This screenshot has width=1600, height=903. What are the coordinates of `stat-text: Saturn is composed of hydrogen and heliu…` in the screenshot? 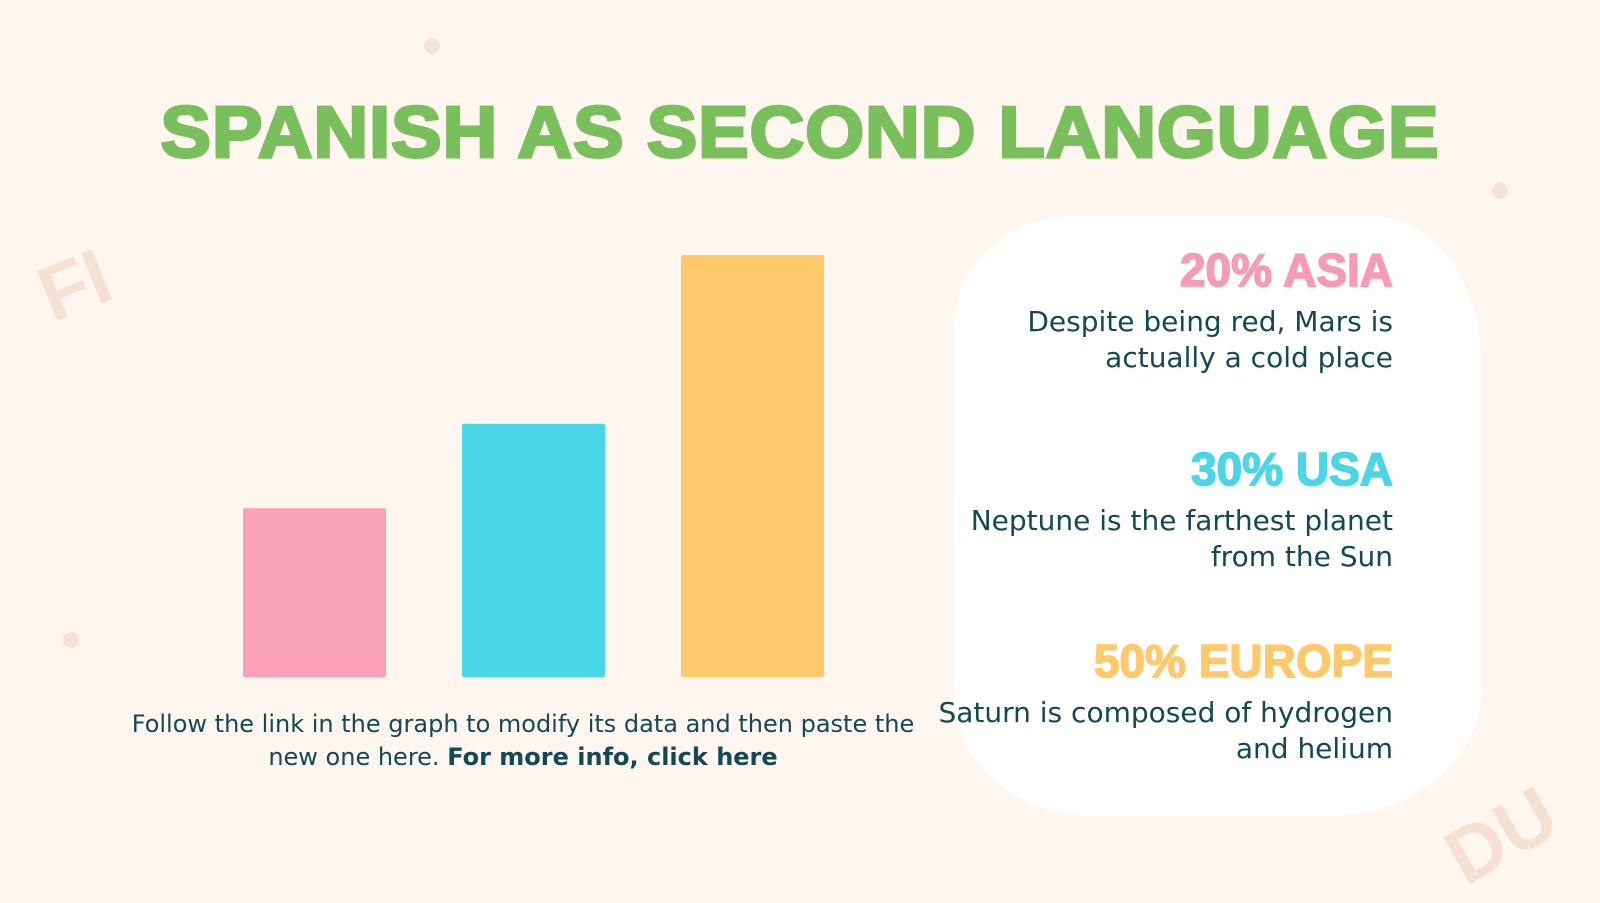 It's located at (1165, 730).